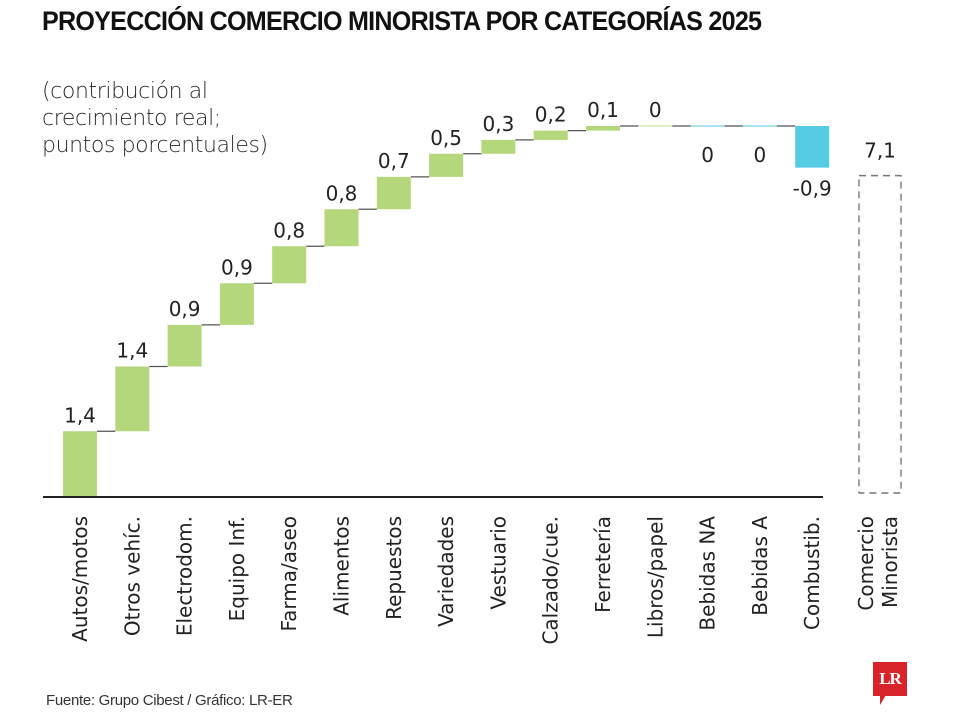 This screenshot has width=960, height=720. What do you see at coordinates (707, 155) in the screenshot?
I see `value-label-12: 0` at bounding box center [707, 155].